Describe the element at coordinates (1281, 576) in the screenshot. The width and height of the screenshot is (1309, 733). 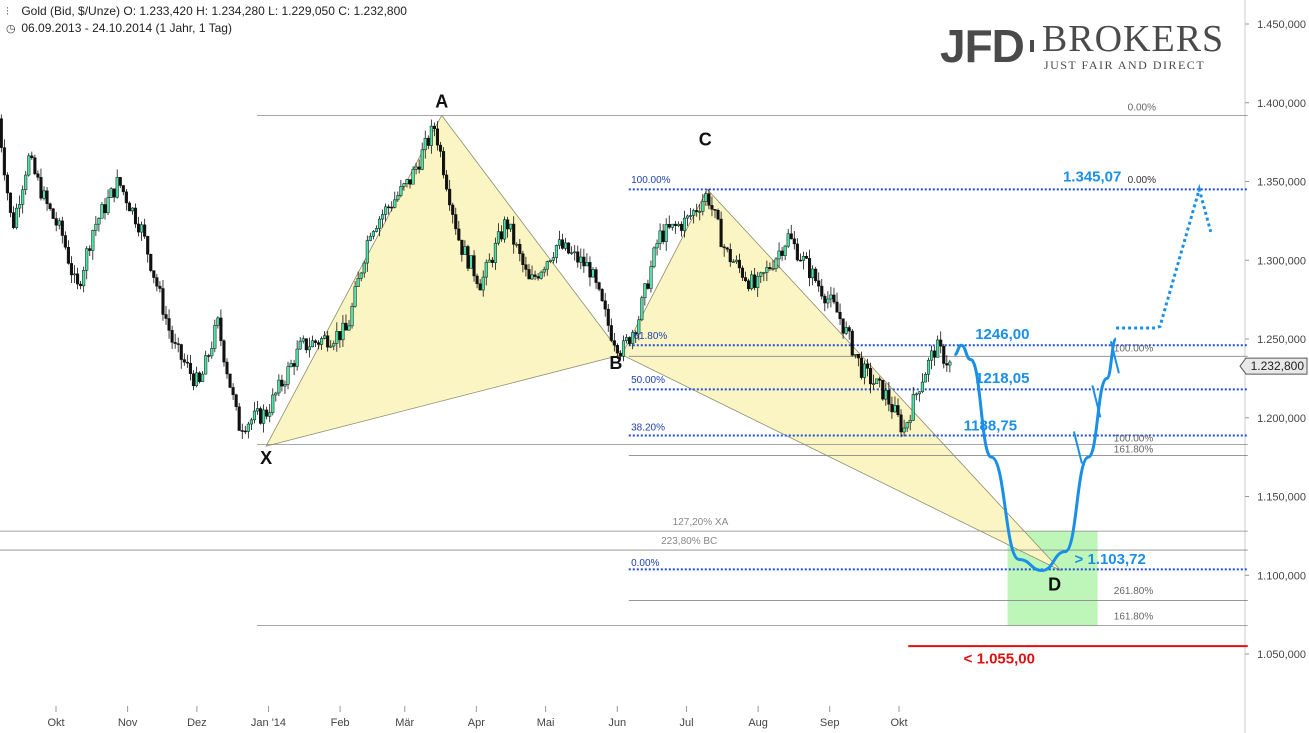
I see `y-tick-label: 1.100,000` at that location.